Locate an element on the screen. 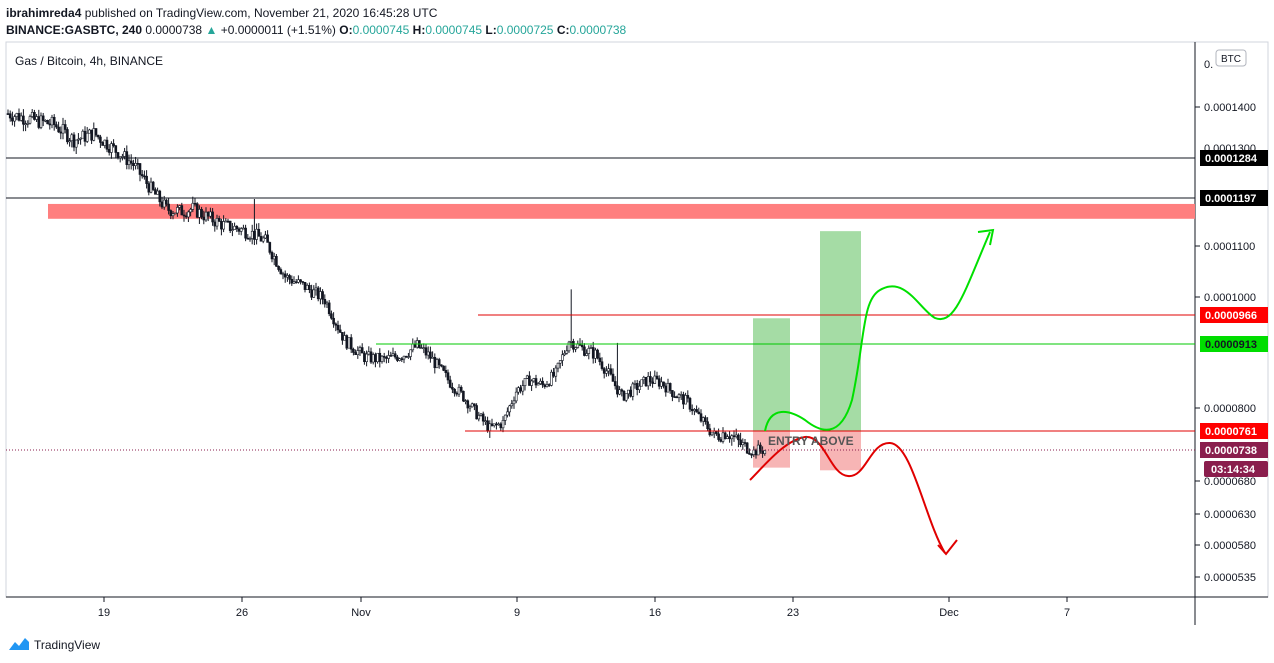  drawings: ENTRY ABOVE is located at coordinates (872, 392).